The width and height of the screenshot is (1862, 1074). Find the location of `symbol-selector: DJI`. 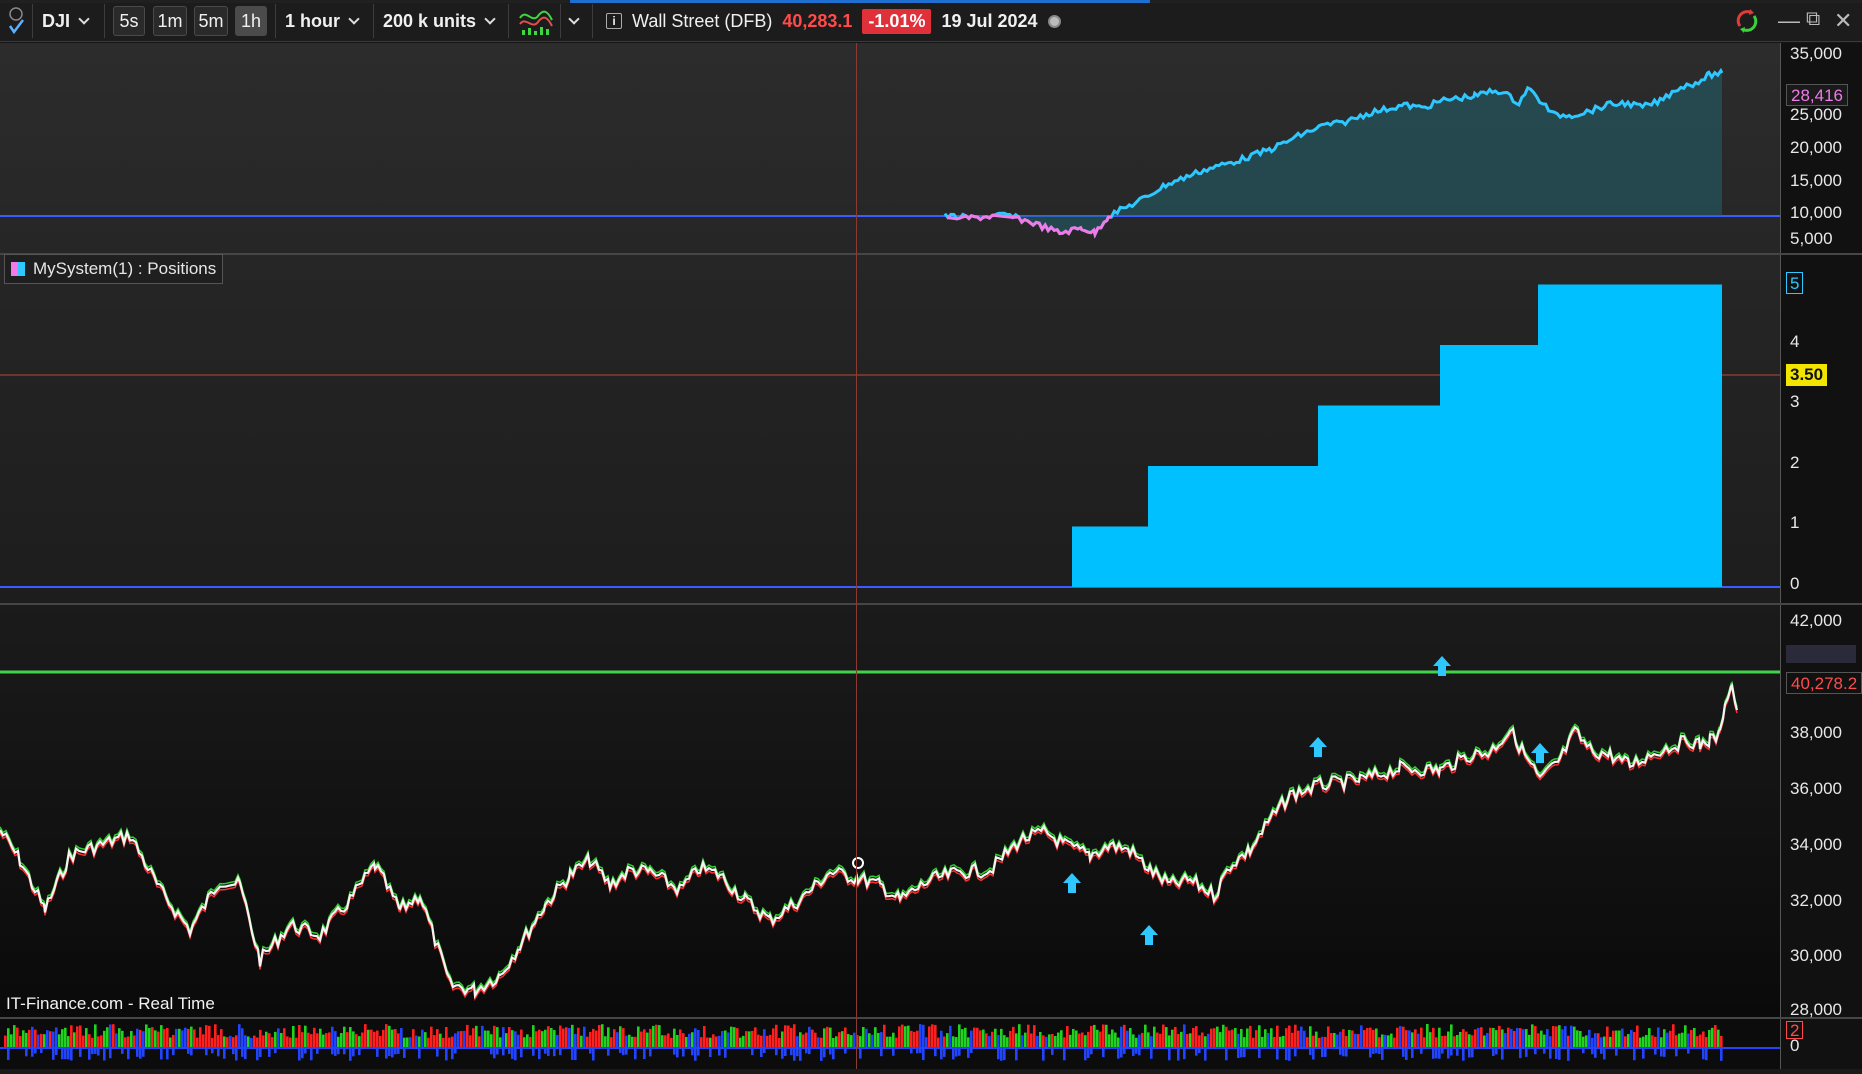

symbol-selector: DJI is located at coordinates (66, 21).